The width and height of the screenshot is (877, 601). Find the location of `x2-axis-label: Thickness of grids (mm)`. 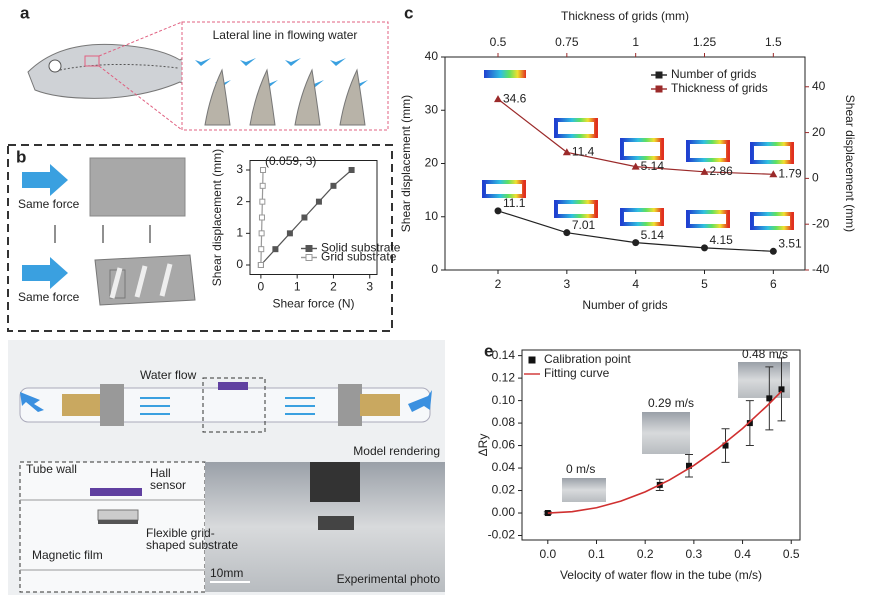

x2-axis-label: Thickness of grids (mm) is located at coordinates (625, 16).